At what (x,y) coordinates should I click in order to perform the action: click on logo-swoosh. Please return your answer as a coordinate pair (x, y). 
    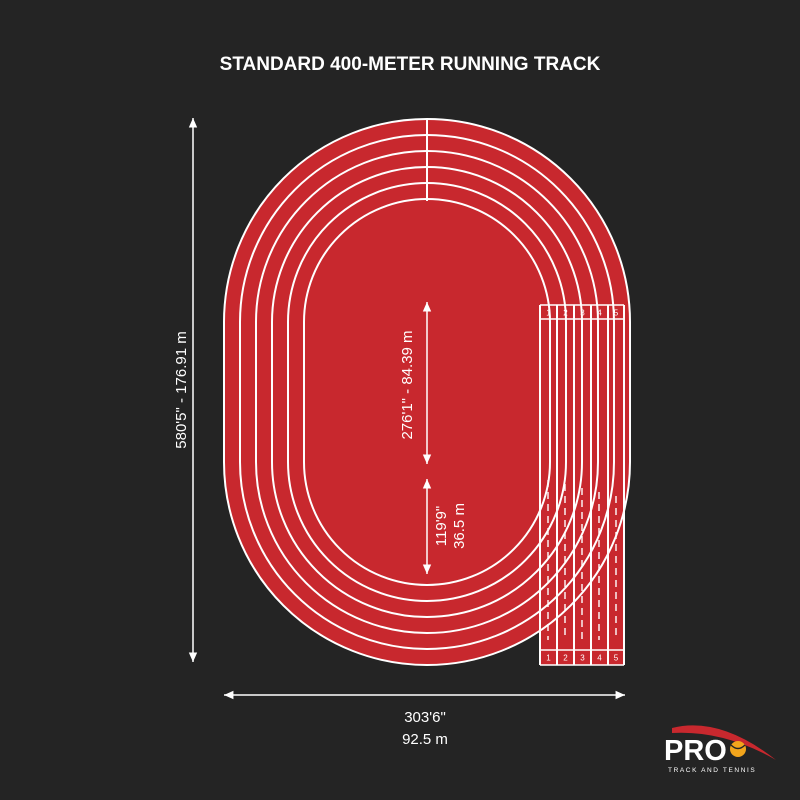
    Looking at the image, I should click on (724, 742).